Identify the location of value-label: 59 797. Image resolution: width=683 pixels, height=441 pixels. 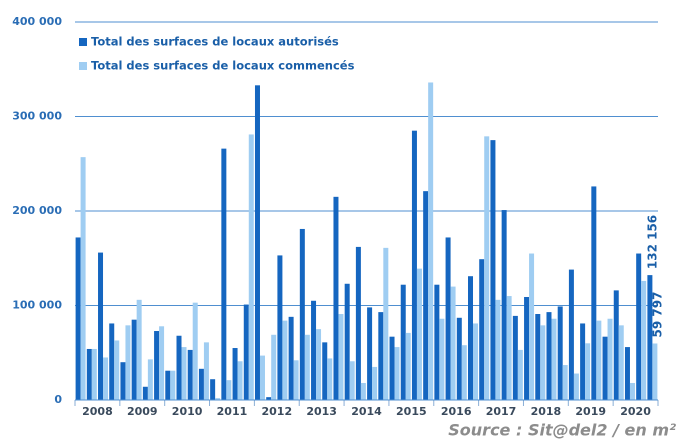
(657, 315).